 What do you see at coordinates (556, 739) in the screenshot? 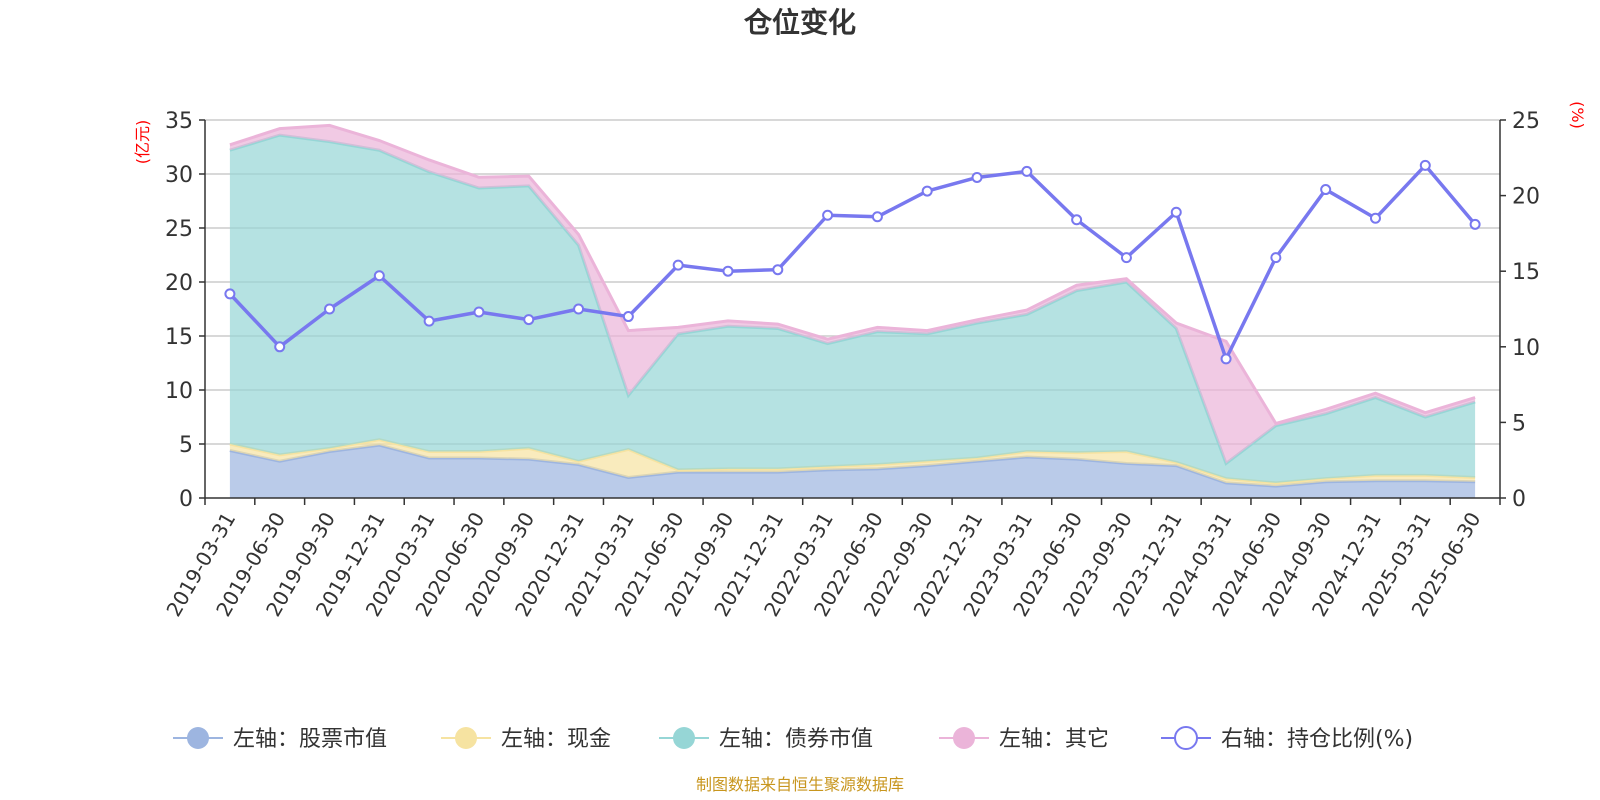
I see `legend-label: 左轴：现金` at bounding box center [556, 739].